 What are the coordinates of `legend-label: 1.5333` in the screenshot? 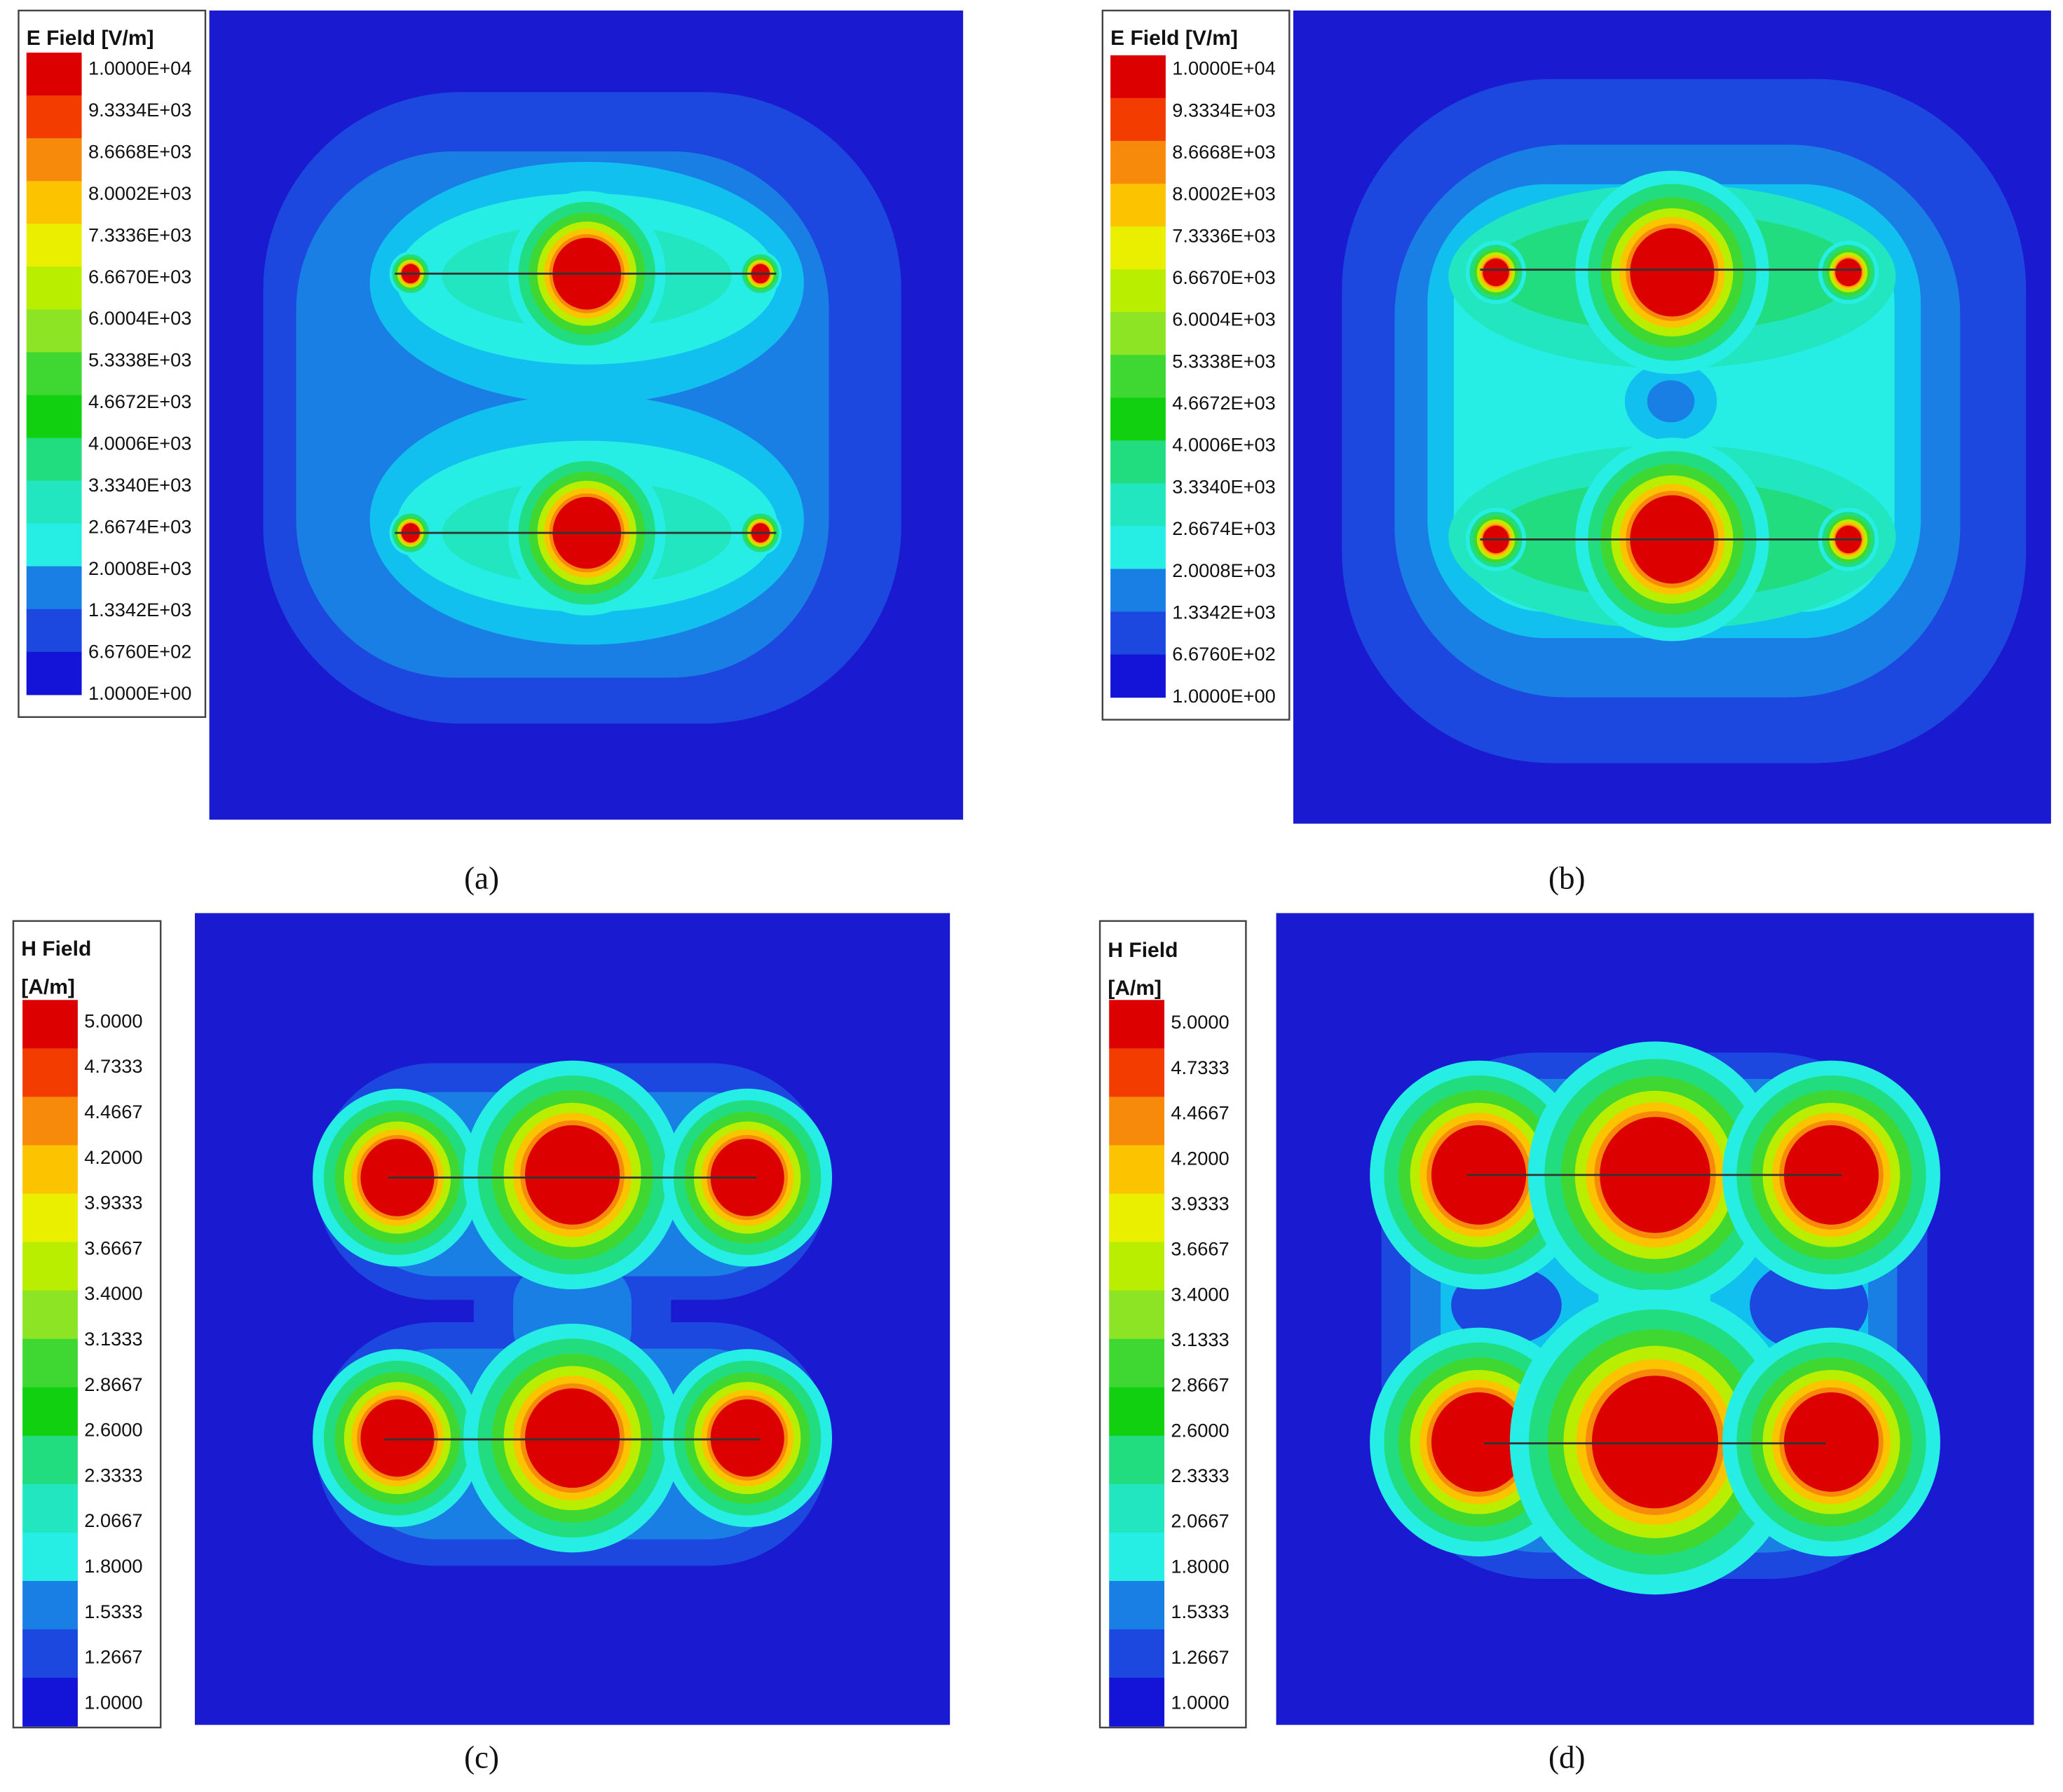 It's located at (113, 1612).